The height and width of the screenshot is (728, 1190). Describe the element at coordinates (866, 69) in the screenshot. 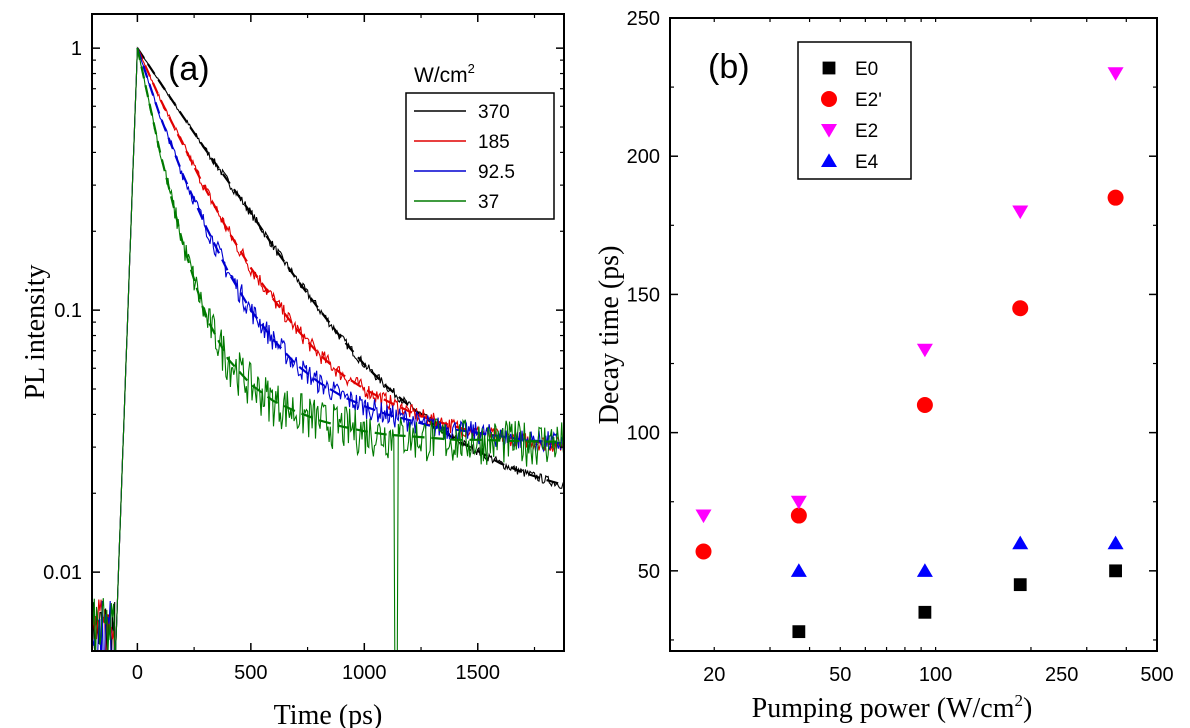

I see `legend-label-e0: E0` at that location.